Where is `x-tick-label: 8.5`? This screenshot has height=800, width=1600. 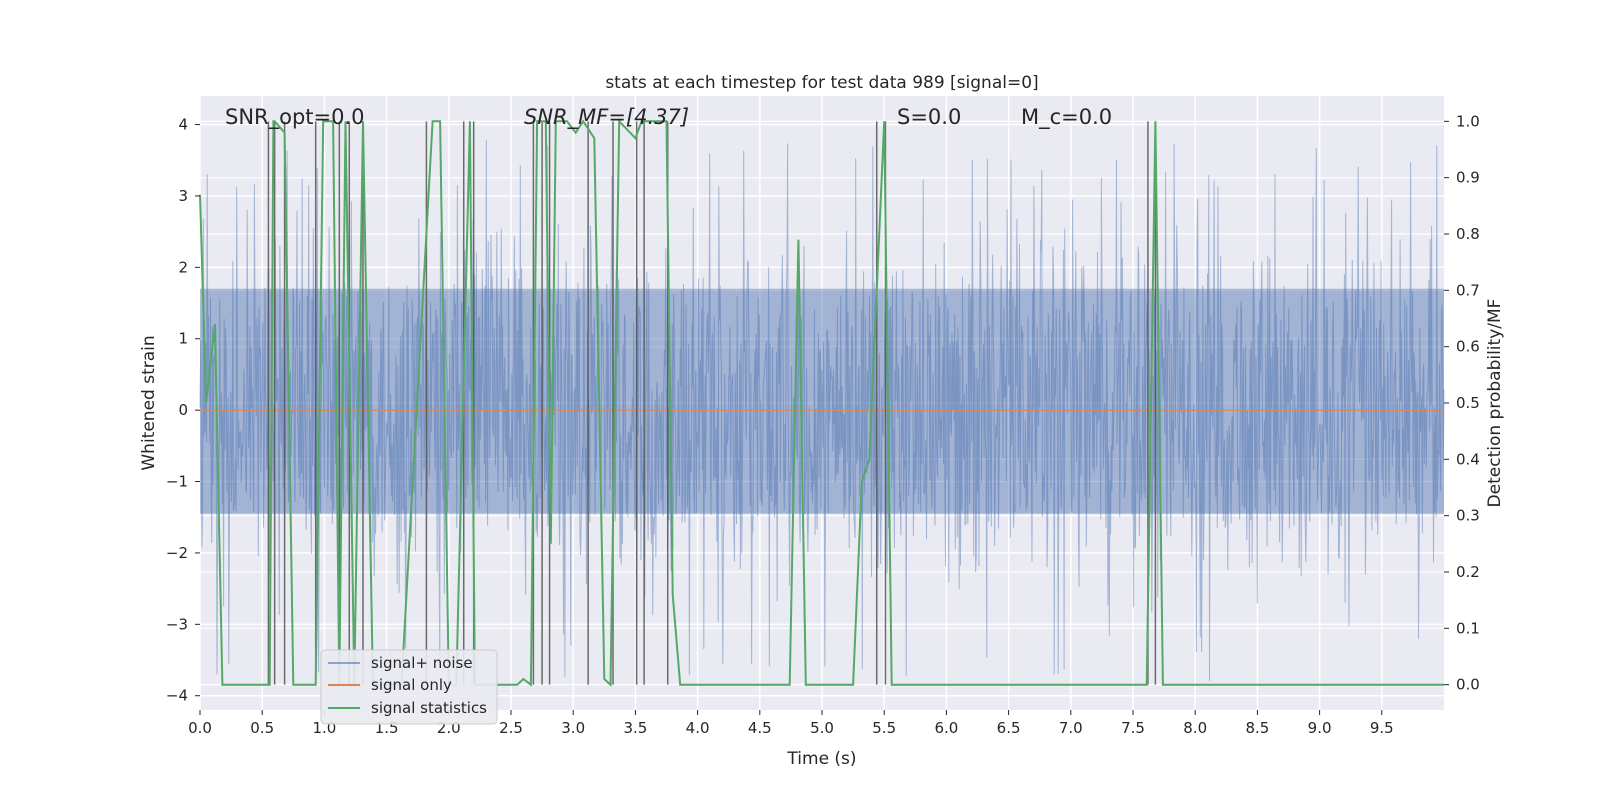
x-tick-label: 8.5 is located at coordinates (1257, 728).